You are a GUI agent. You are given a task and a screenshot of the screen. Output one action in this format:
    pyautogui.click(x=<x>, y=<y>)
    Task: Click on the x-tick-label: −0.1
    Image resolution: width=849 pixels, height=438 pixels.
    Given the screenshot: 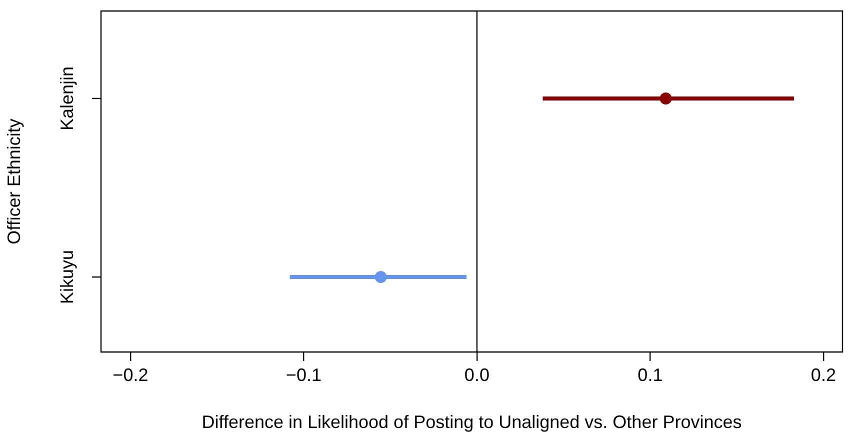 What is the action you would take?
    pyautogui.click(x=304, y=374)
    